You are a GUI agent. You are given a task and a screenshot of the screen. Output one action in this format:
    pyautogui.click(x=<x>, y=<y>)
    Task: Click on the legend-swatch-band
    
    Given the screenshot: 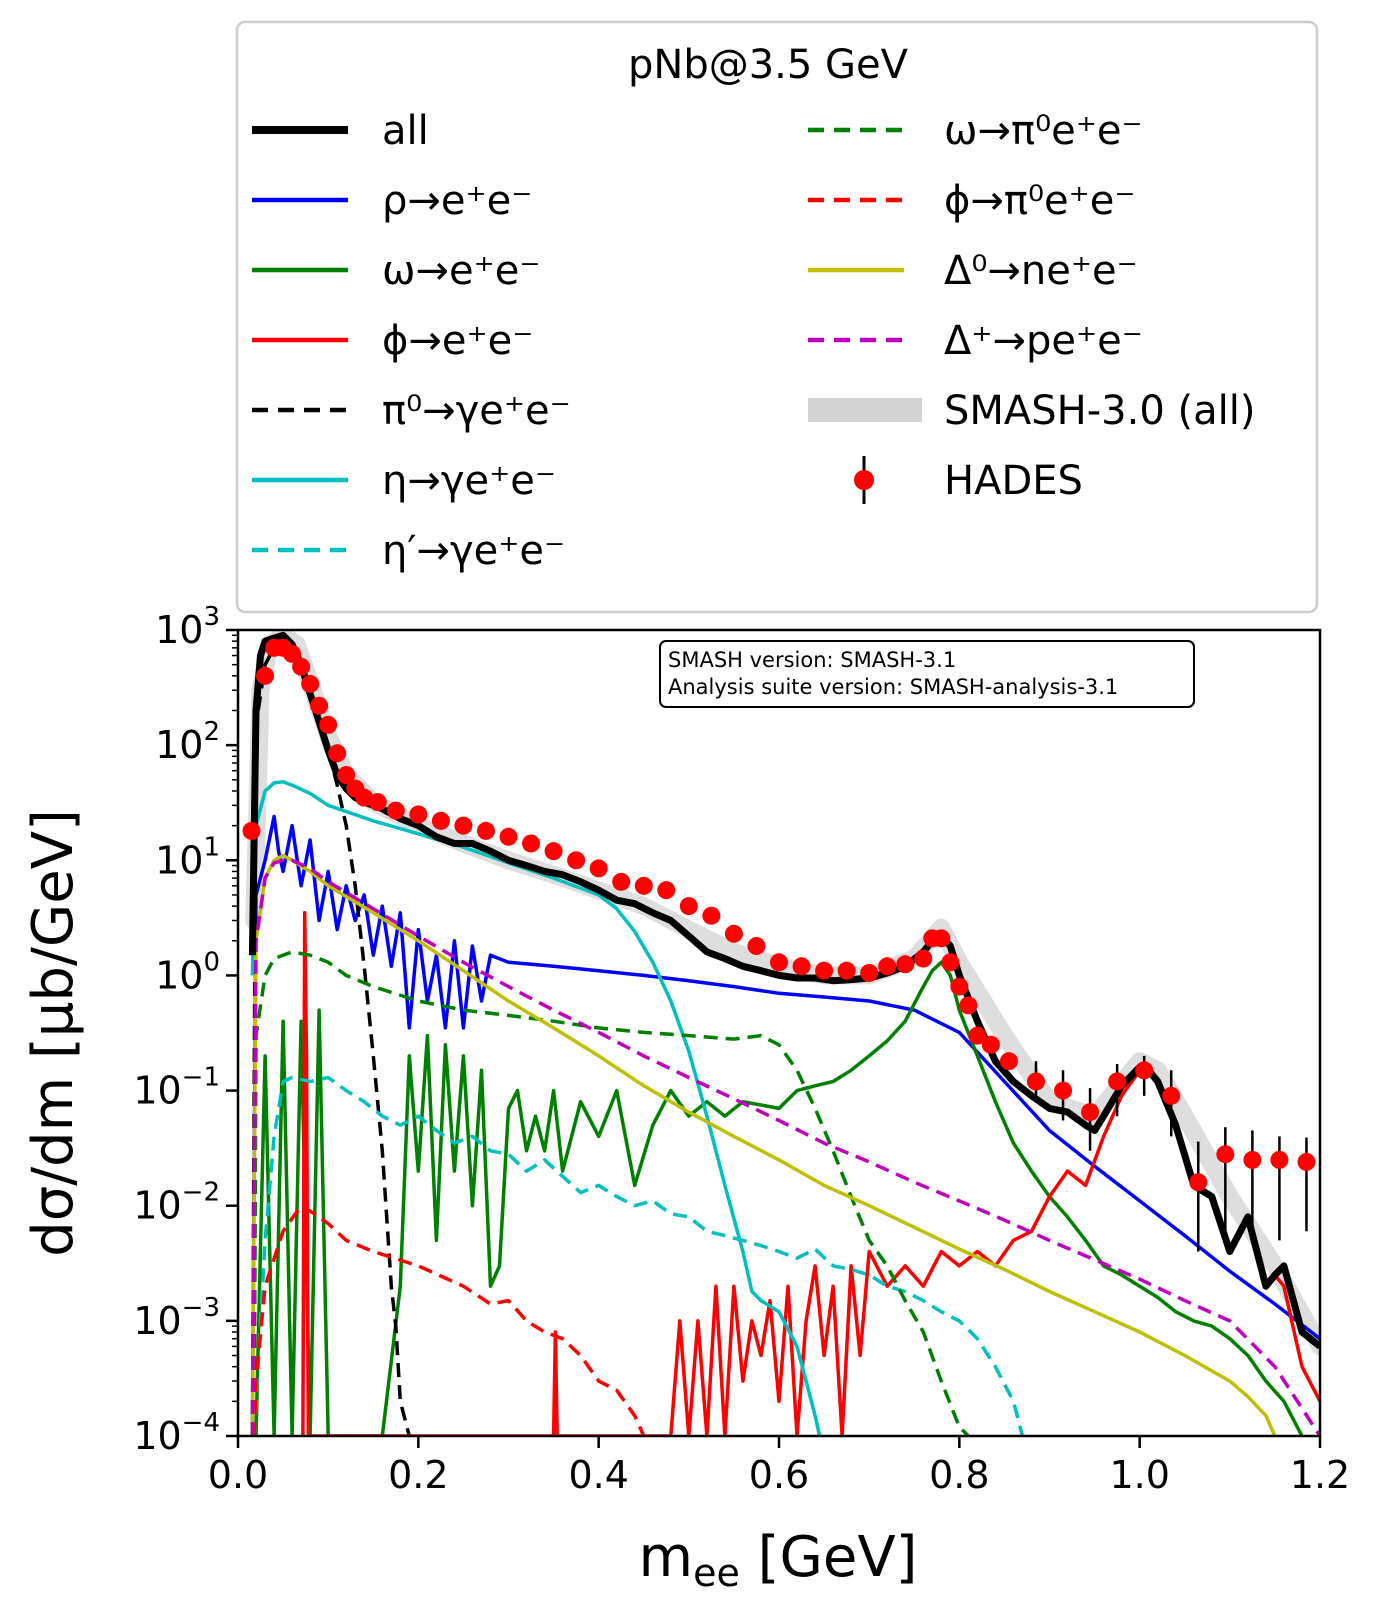 What is the action you would take?
    pyautogui.click(x=865, y=410)
    